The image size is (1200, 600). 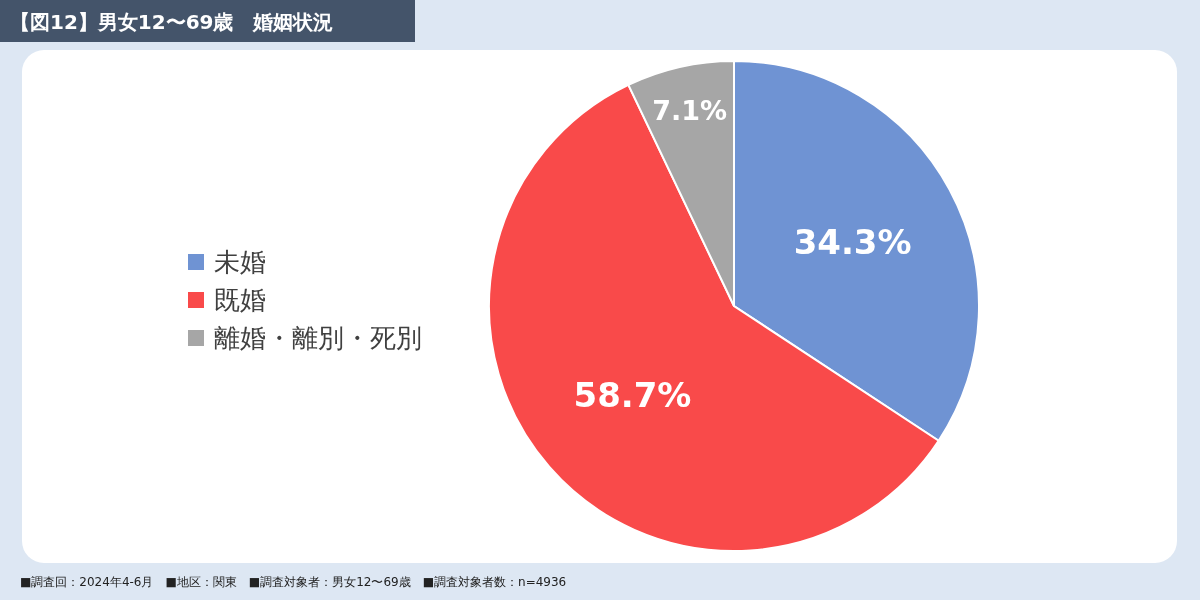 What do you see at coordinates (293, 582) in the screenshot?
I see `text: ■調査回：2024年4-6月 ■地区：関東 ■調査対象者：男女12〜69歳 ■調査対象者数：n=4936` at bounding box center [293, 582].